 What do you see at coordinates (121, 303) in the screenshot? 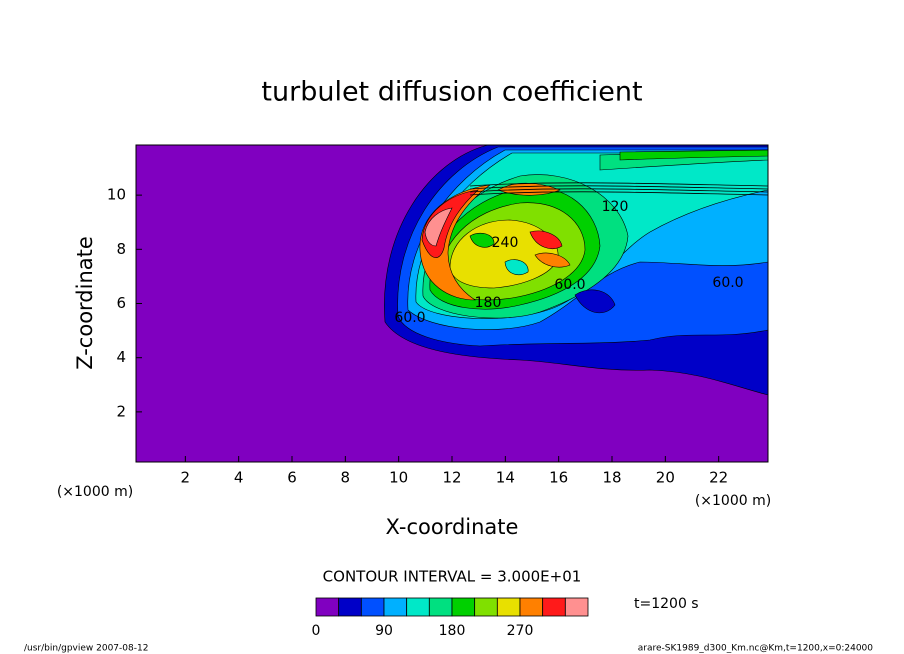
I see `y-tick-label: 6` at bounding box center [121, 303].